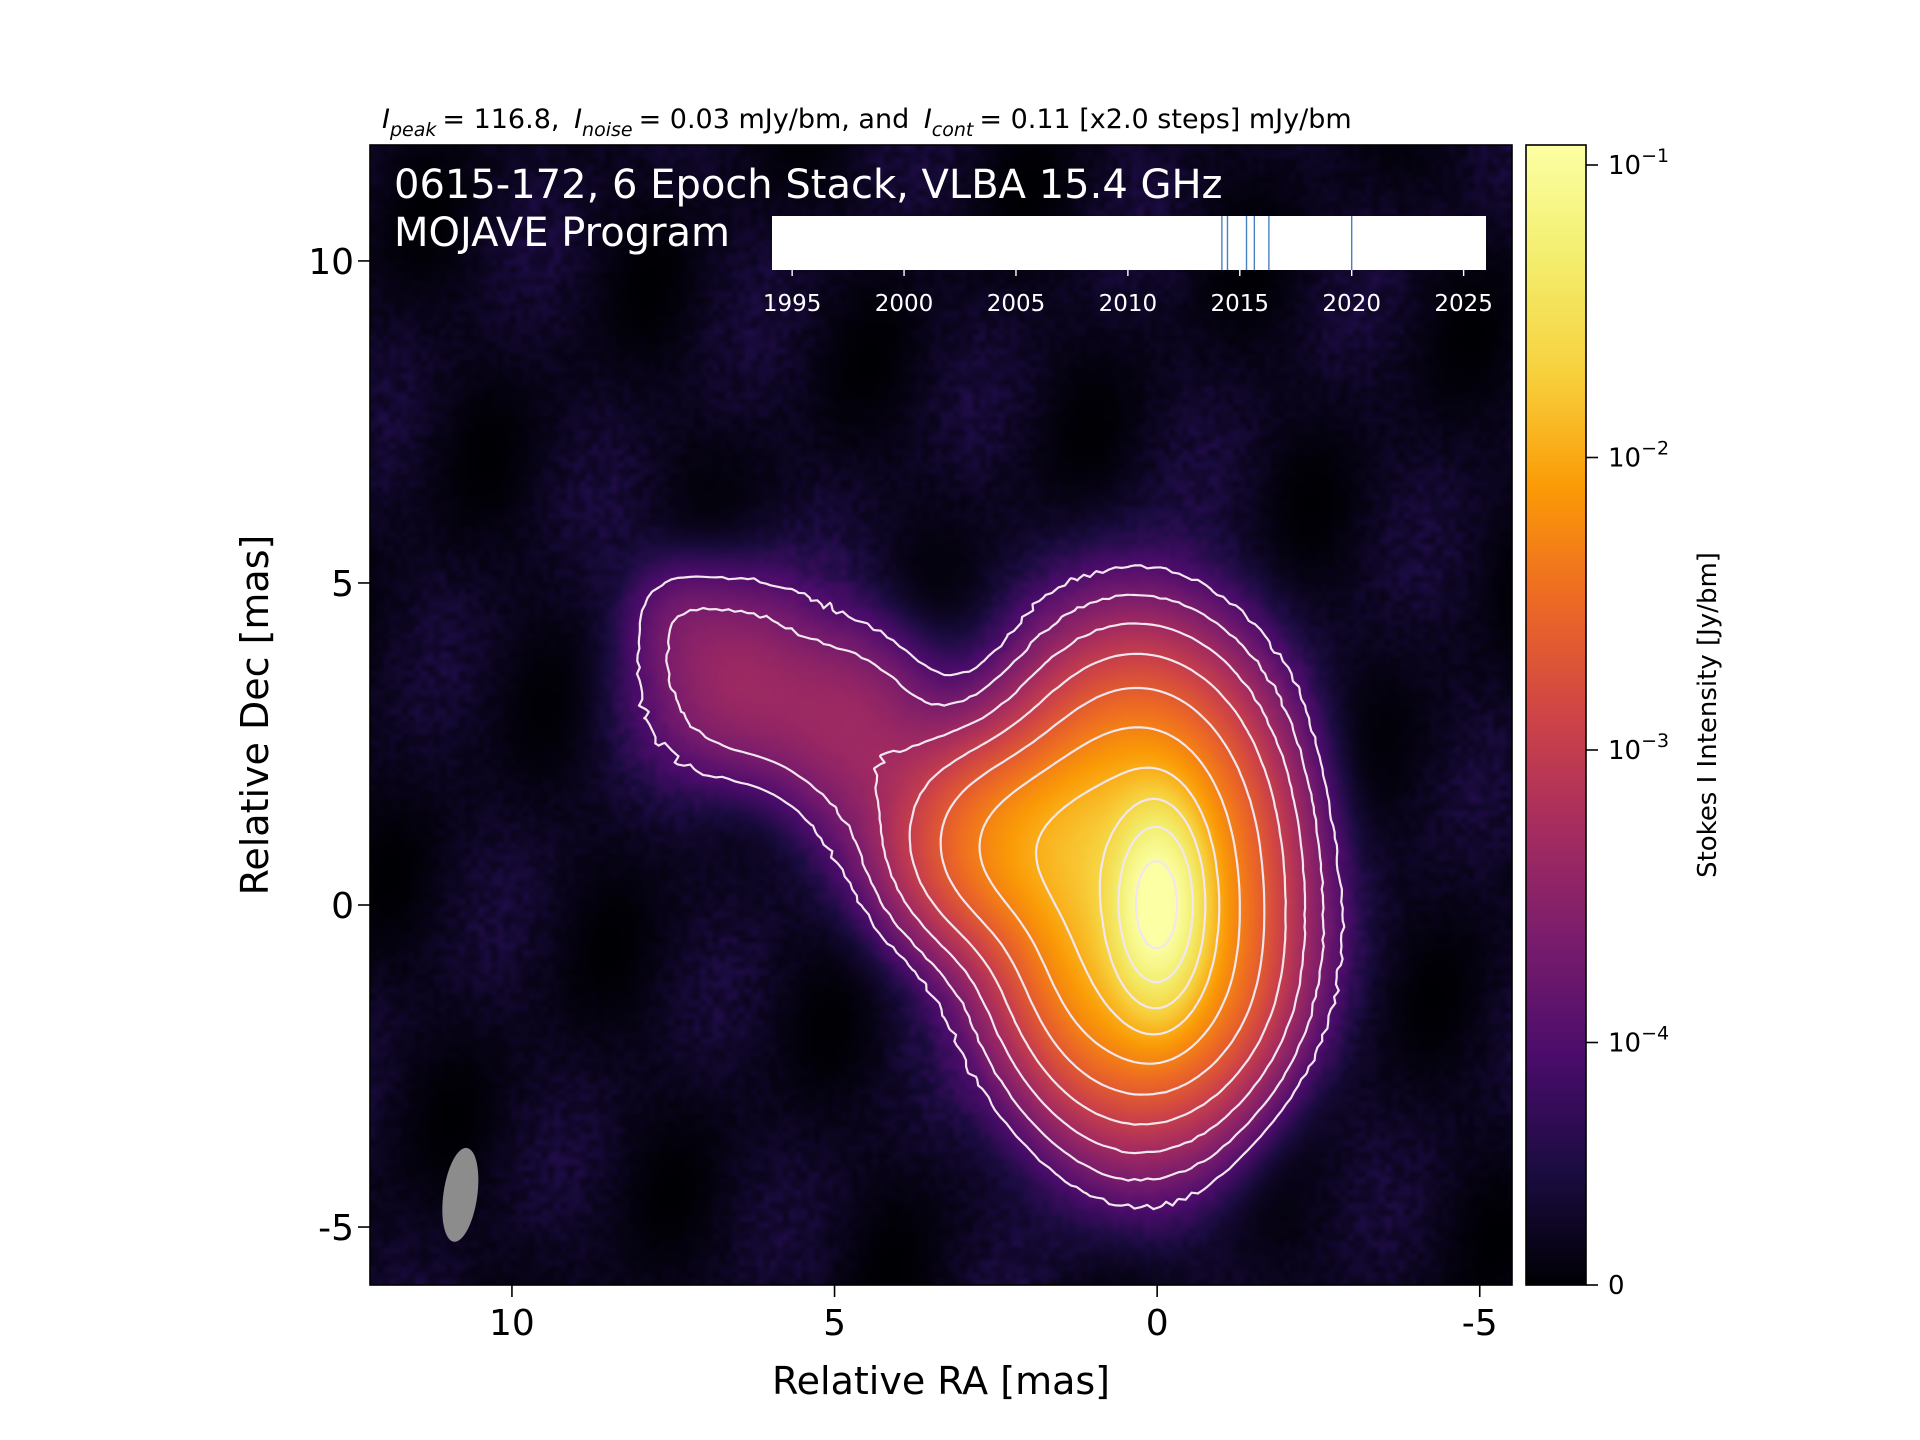 This screenshot has width=1920, height=1440. I want to click on colorbar-tick-label: 10⁻², so click(1638, 456).